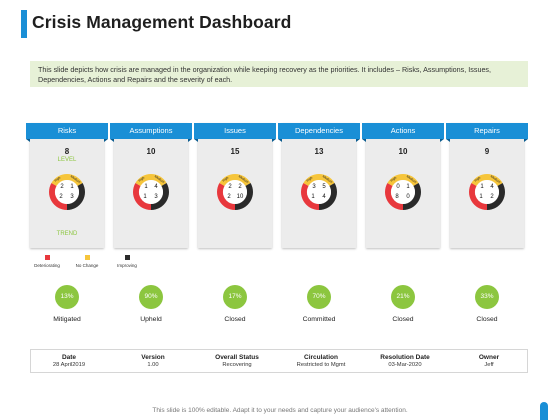 This screenshot has width=560, height=420. Describe the element at coordinates (492, 187) in the screenshot. I see `gauge-value-top-right: 4` at that location.